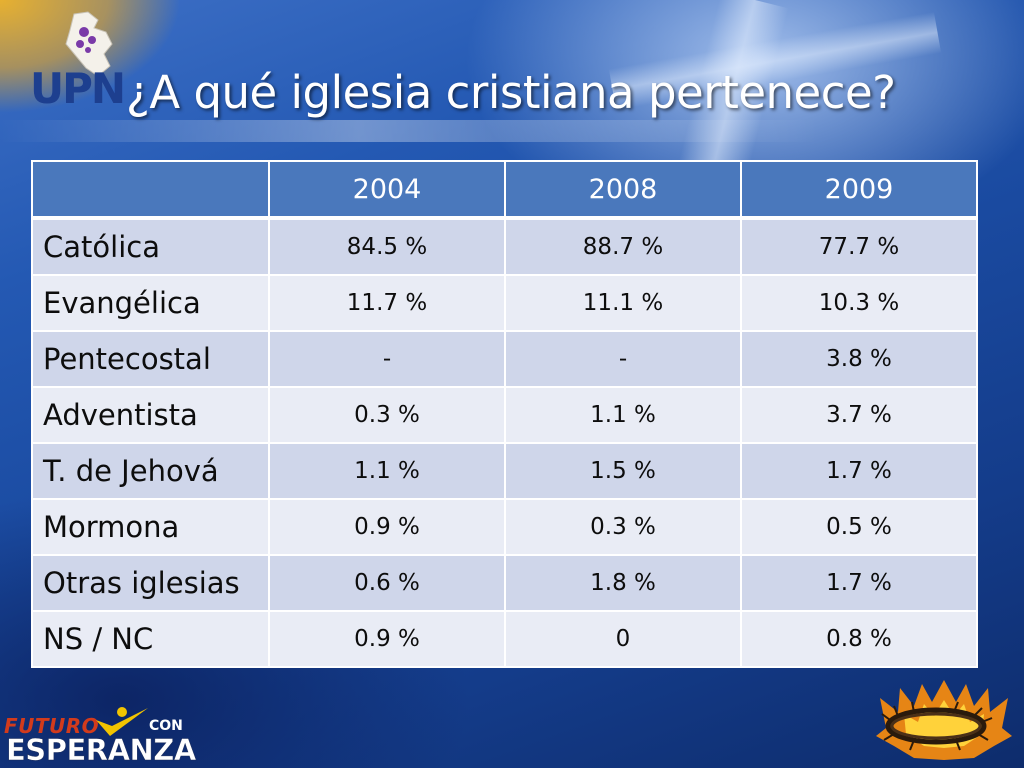  I want to click on table-cell: 0.5 %, so click(859, 527).